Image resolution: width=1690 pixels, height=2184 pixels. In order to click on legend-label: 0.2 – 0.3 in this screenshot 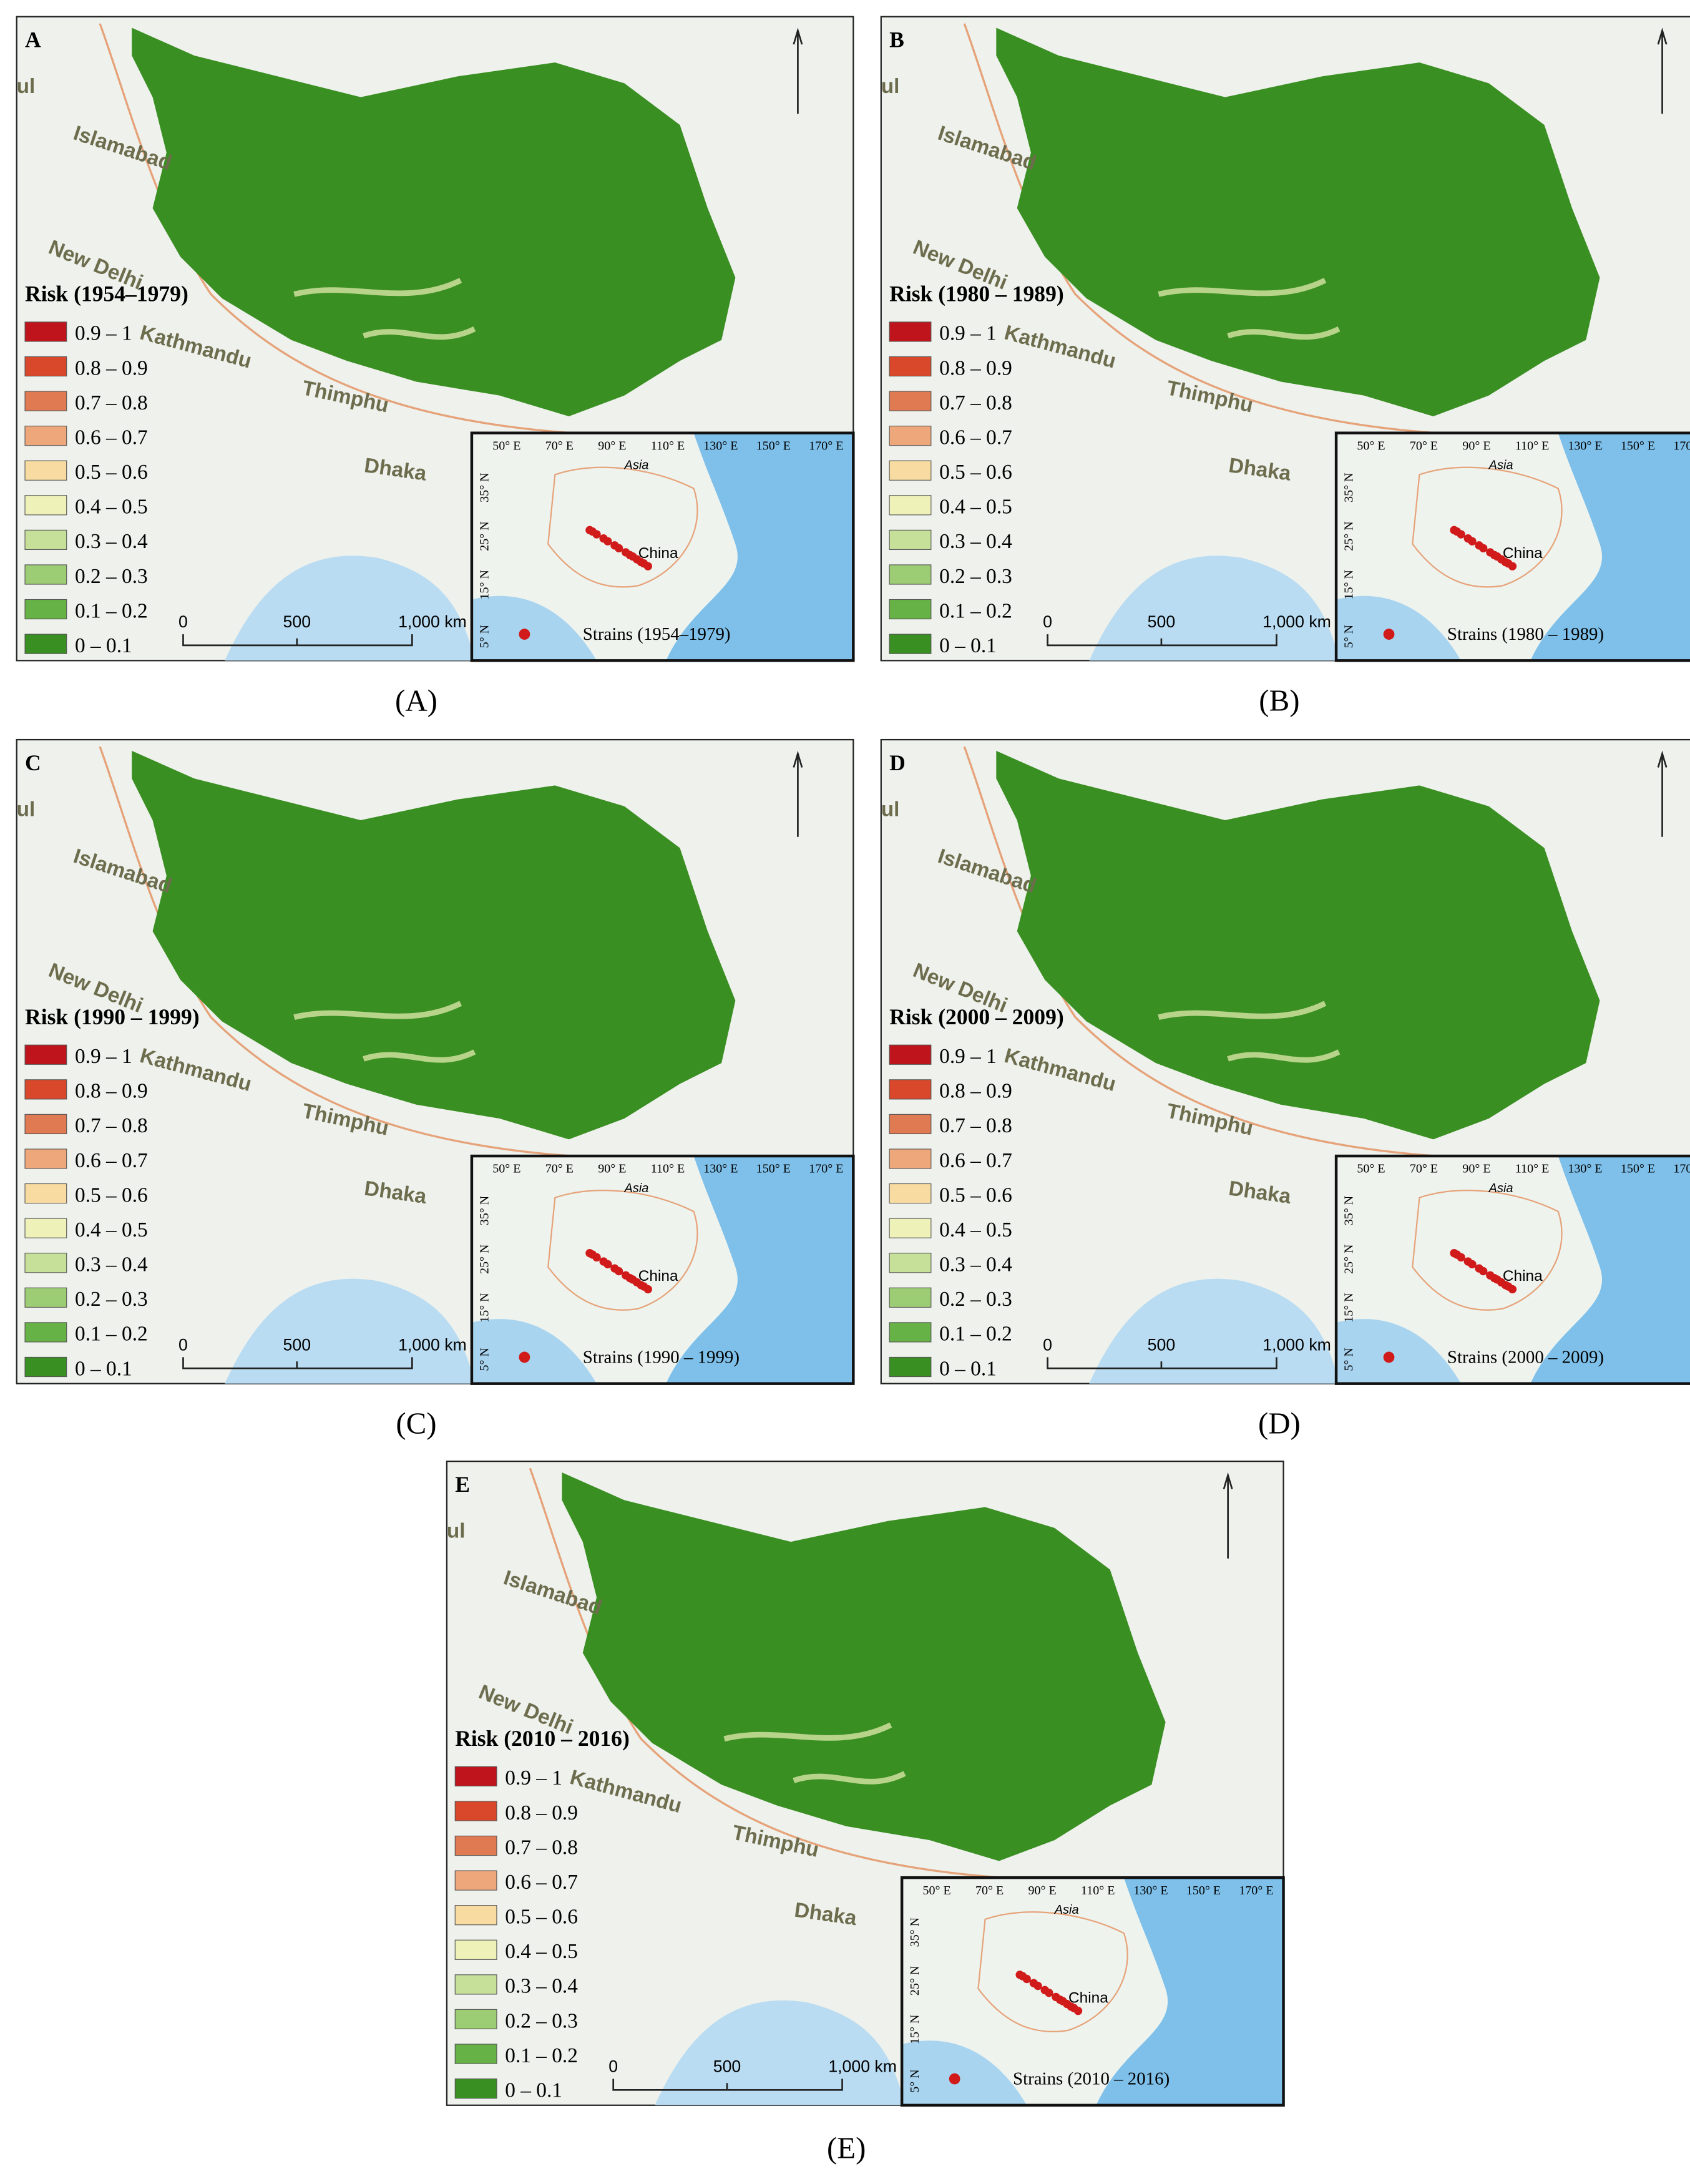, I will do `click(541, 2021)`.